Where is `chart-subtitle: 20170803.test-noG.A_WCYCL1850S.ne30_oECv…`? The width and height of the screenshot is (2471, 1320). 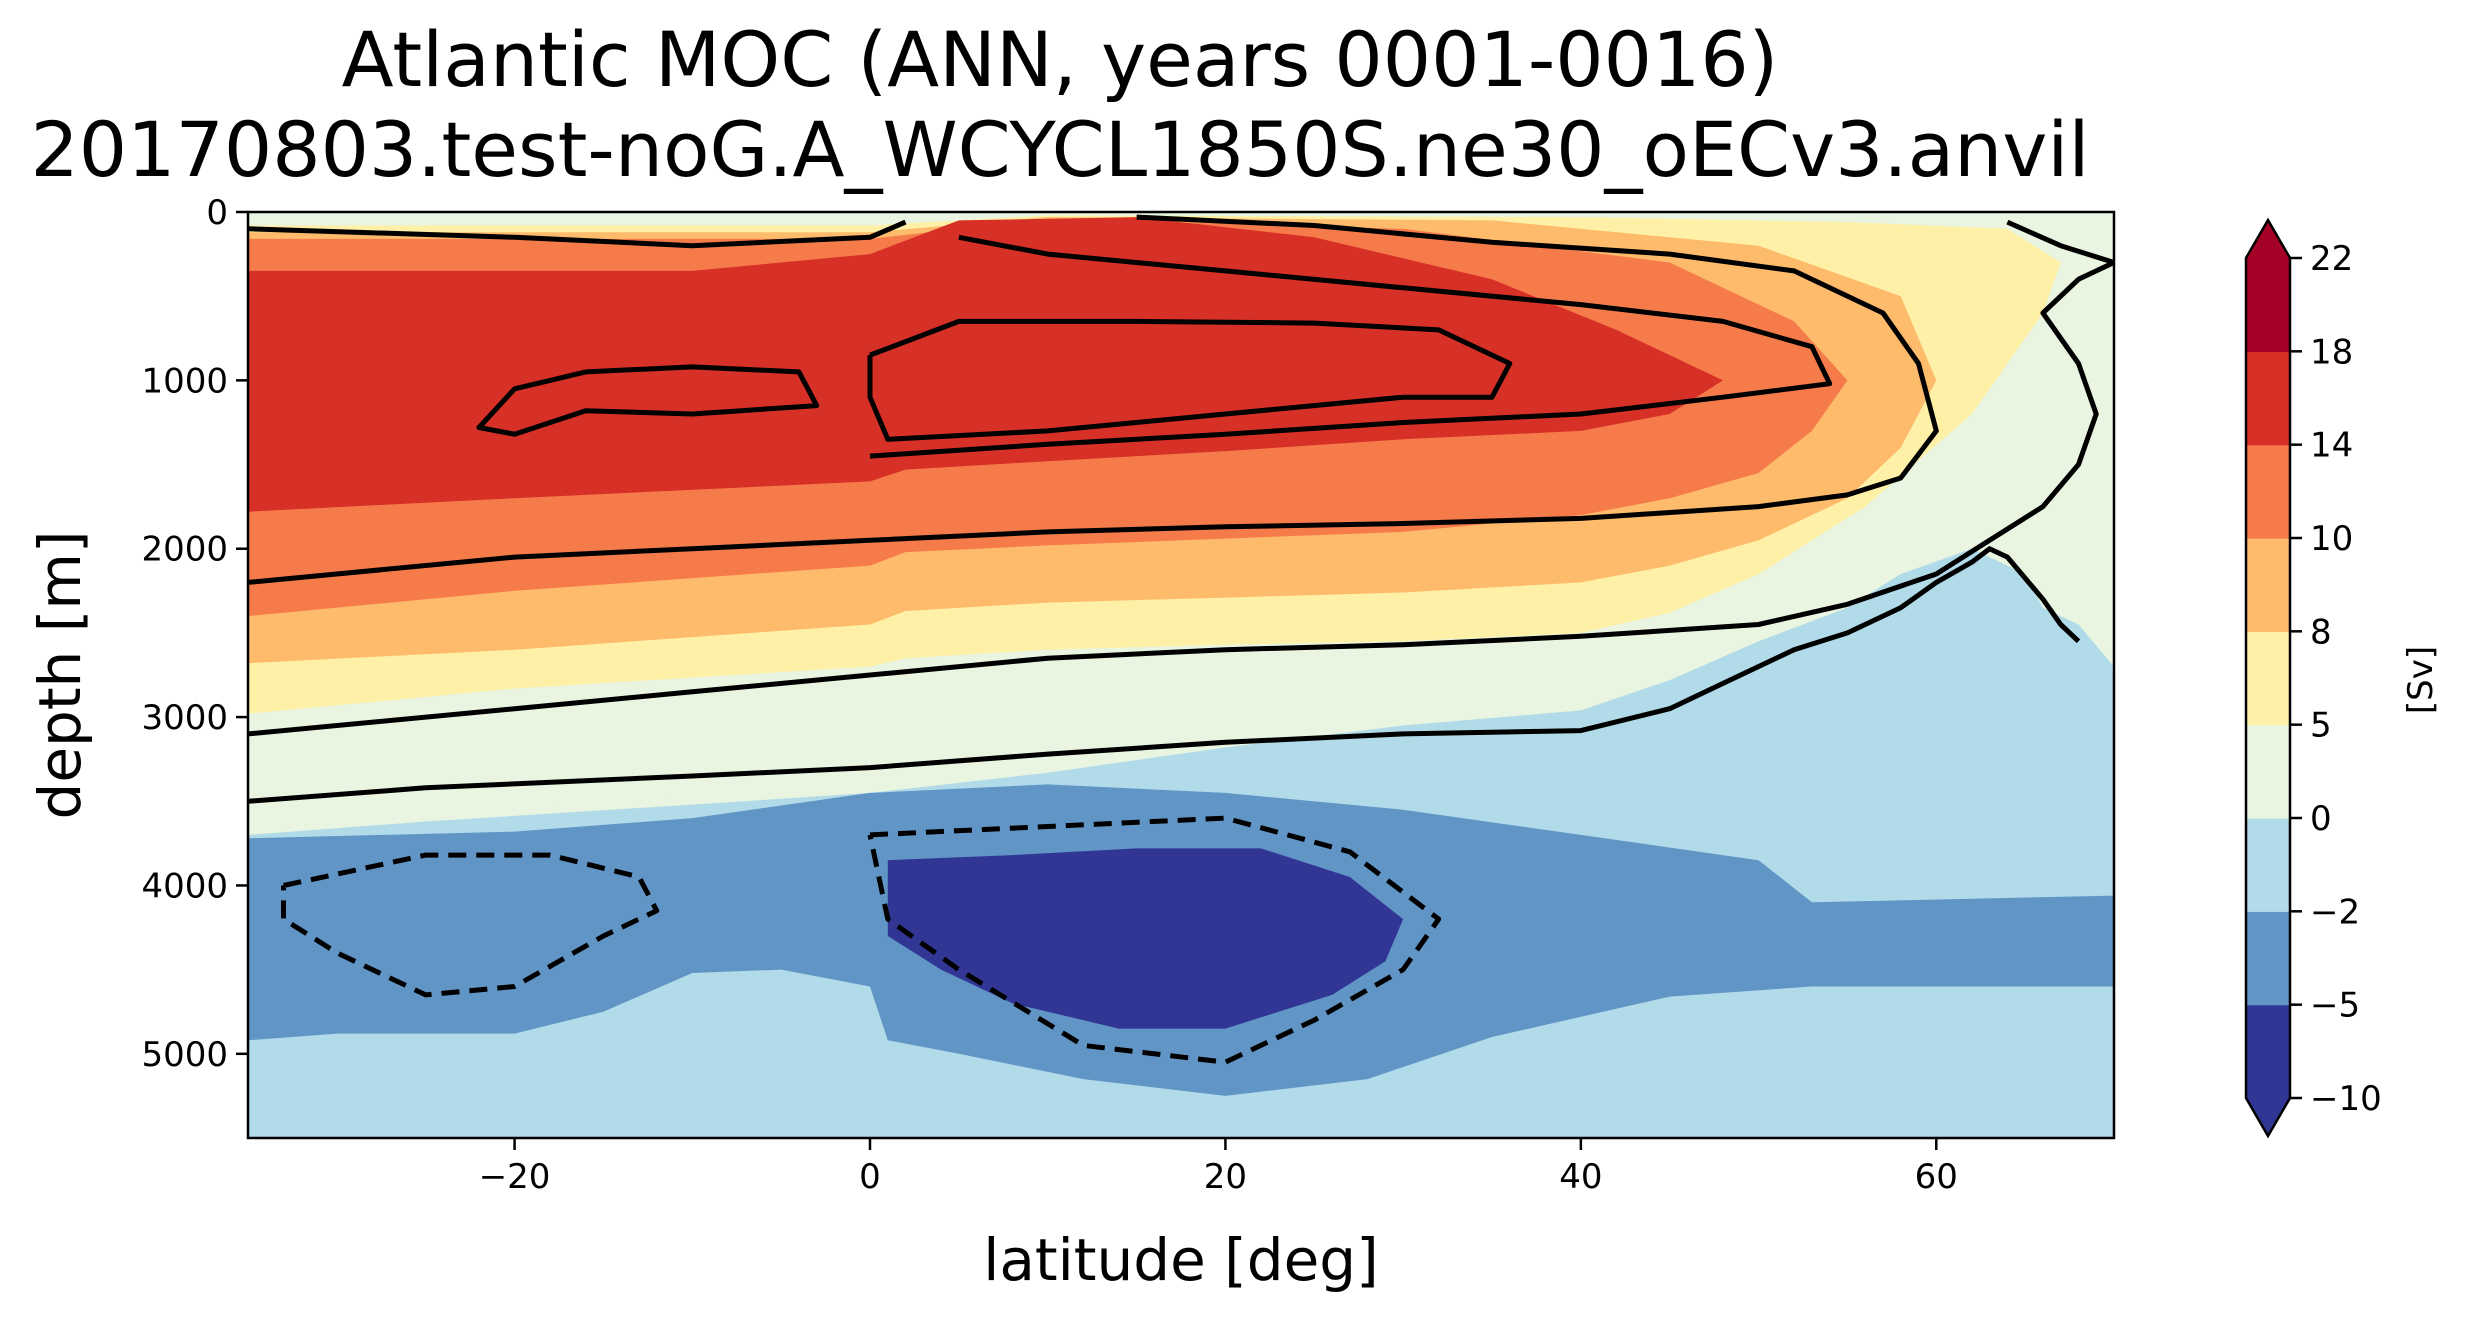
chart-subtitle: 20170803.test-noG.A_WCYCL1850S.ne30_oECv… is located at coordinates (1060, 149).